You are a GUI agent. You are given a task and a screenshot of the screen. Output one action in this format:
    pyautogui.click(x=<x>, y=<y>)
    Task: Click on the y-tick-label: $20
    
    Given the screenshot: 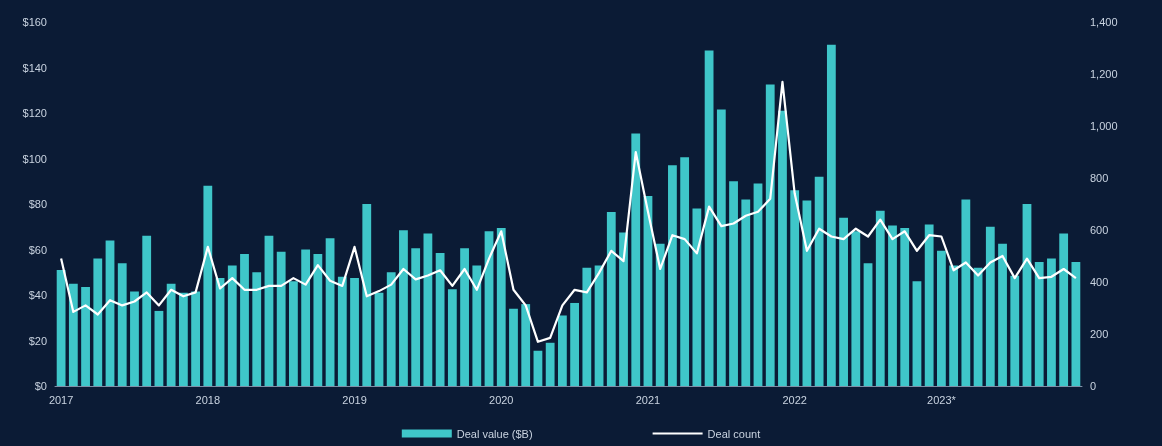 What is the action you would take?
    pyautogui.click(x=37, y=340)
    